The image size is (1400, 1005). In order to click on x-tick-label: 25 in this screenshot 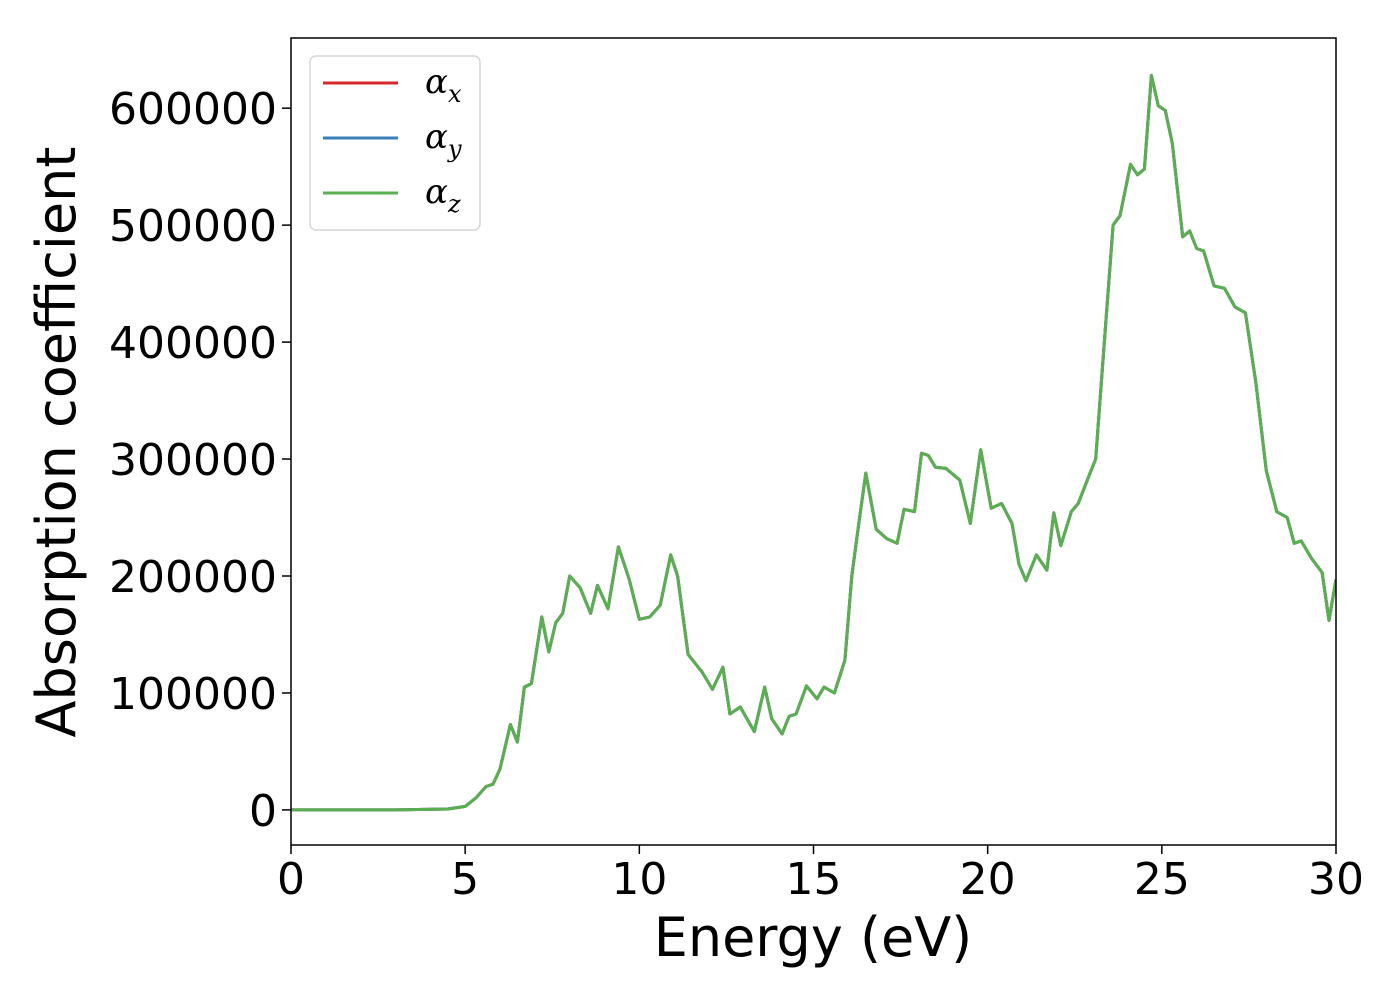, I will do `click(1162, 879)`.